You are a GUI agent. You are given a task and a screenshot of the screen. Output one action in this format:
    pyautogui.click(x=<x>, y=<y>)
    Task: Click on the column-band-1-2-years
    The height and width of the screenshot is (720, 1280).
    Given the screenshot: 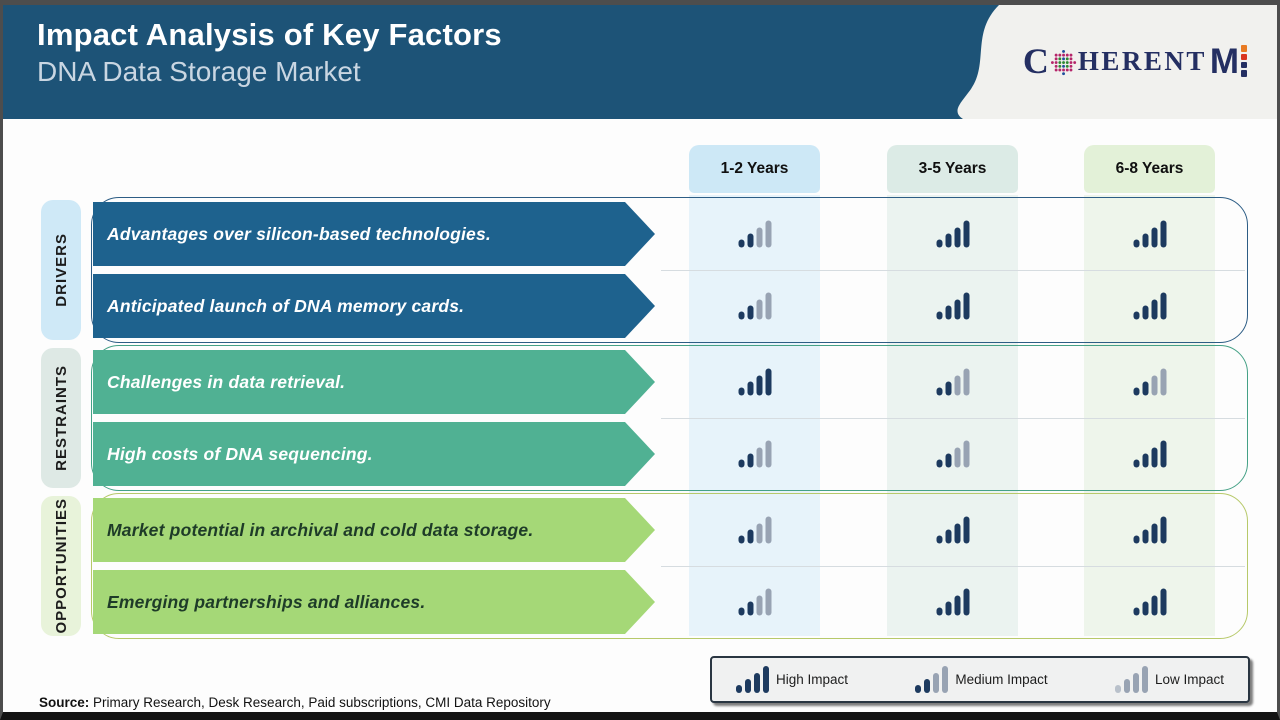 What is the action you would take?
    pyautogui.click(x=754, y=415)
    